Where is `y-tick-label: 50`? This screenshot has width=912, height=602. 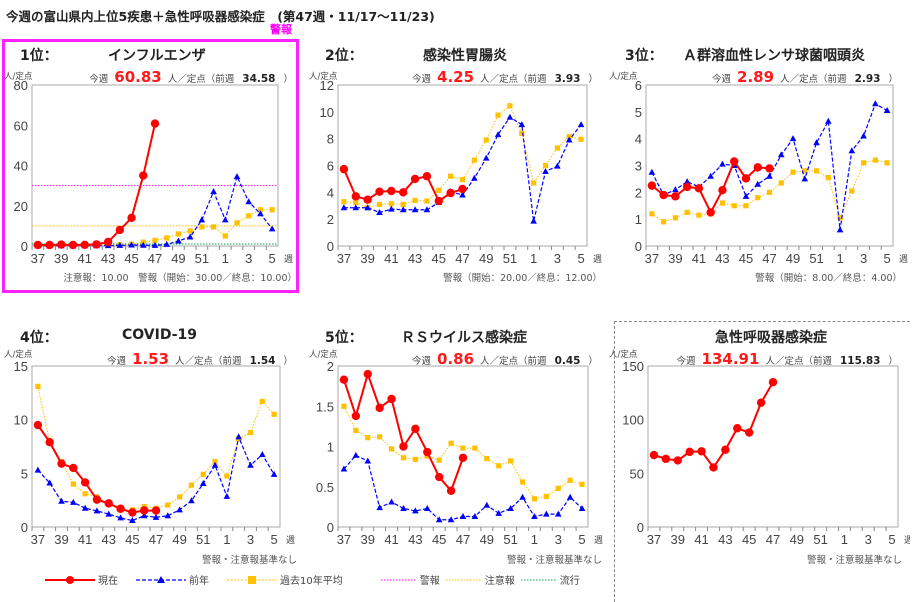
y-tick-label: 50 is located at coordinates (637, 473).